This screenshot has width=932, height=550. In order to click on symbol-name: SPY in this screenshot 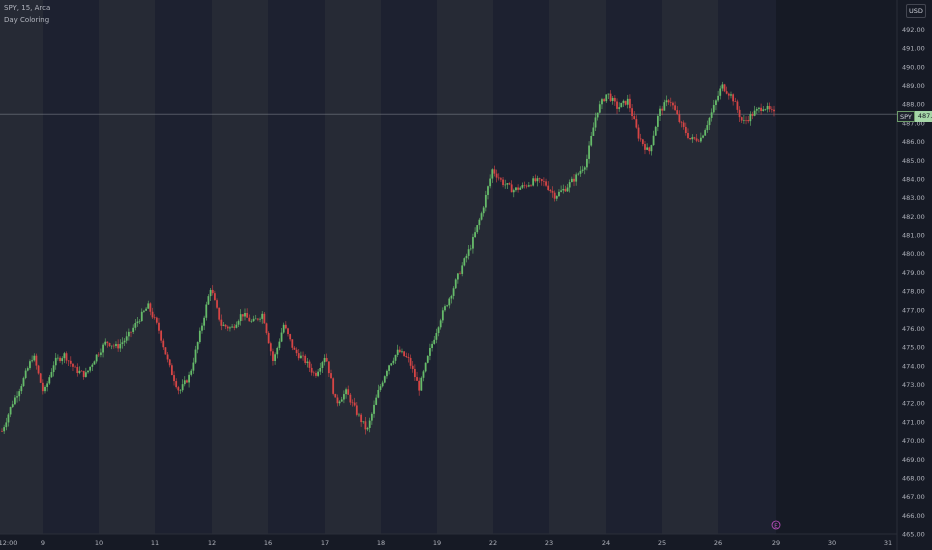, I will do `click(10, 8)`.